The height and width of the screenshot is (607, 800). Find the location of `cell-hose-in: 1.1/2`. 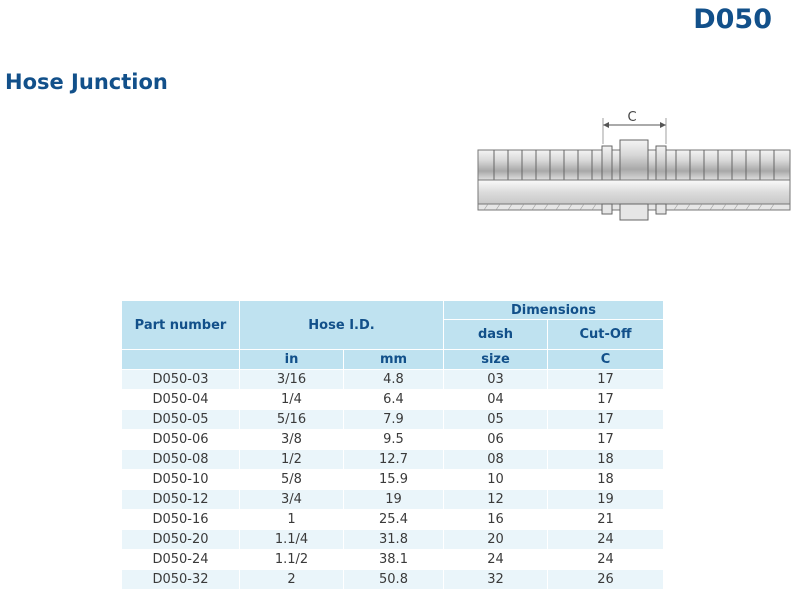

cell-hose-in: 1.1/2 is located at coordinates (291, 559).